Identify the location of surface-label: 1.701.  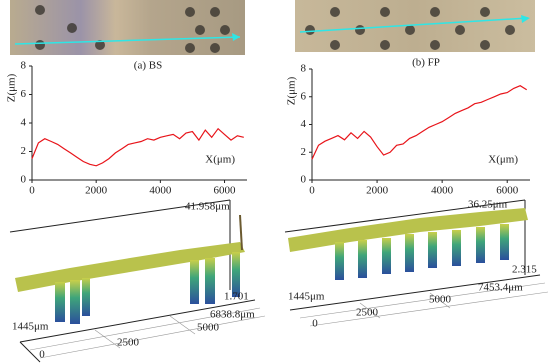
(236, 297).